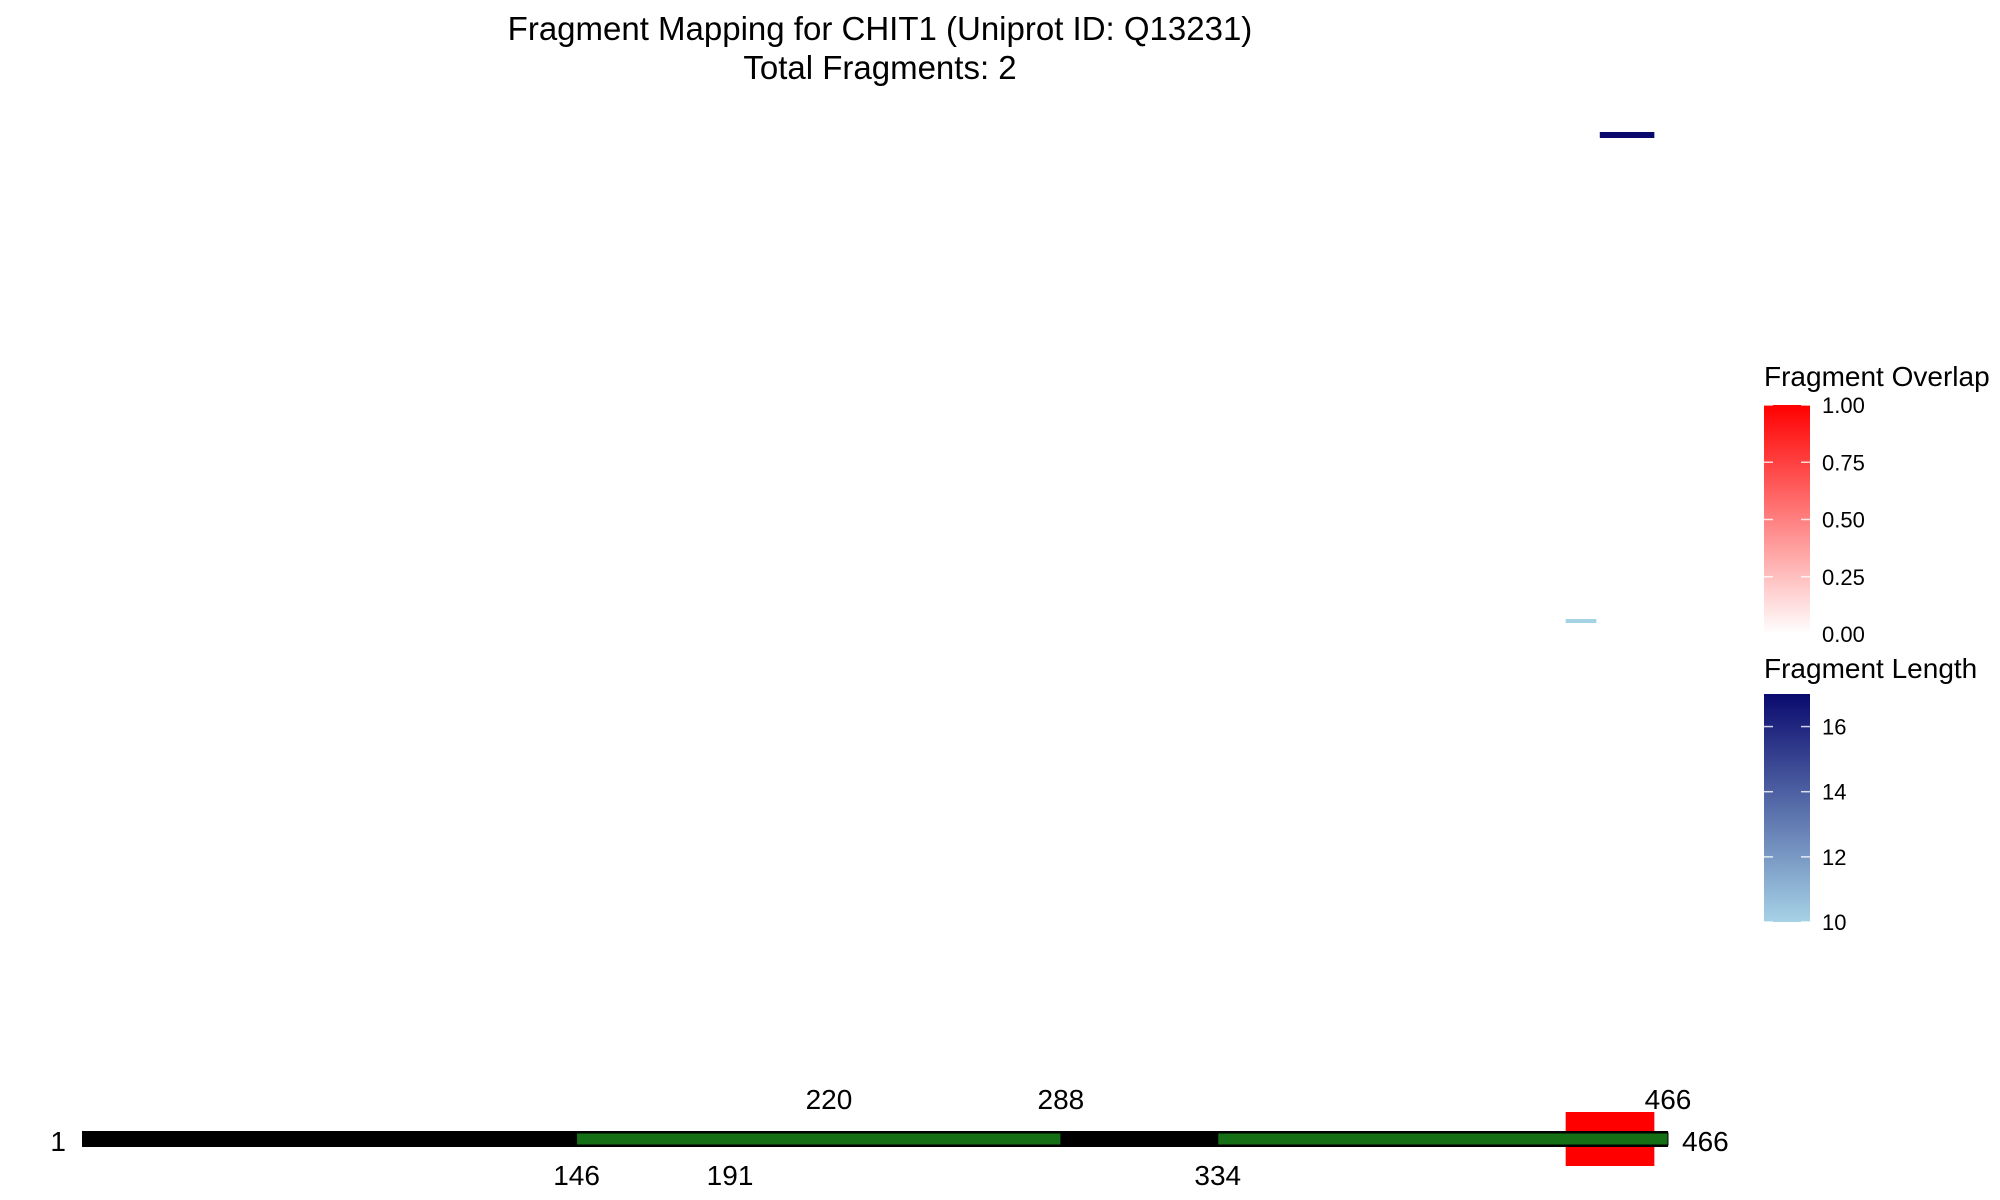 The image size is (2000, 1200). I want to click on legend-title: Fragment Overlap, so click(1877, 376).